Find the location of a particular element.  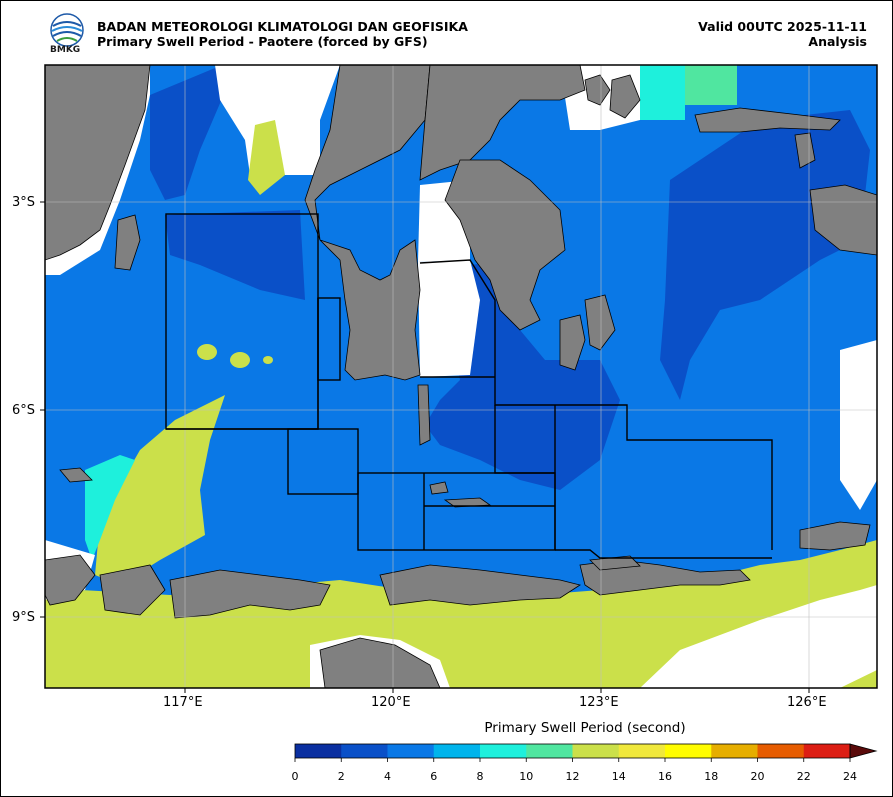

sea-yellow-plume is located at coordinates (160, 490).